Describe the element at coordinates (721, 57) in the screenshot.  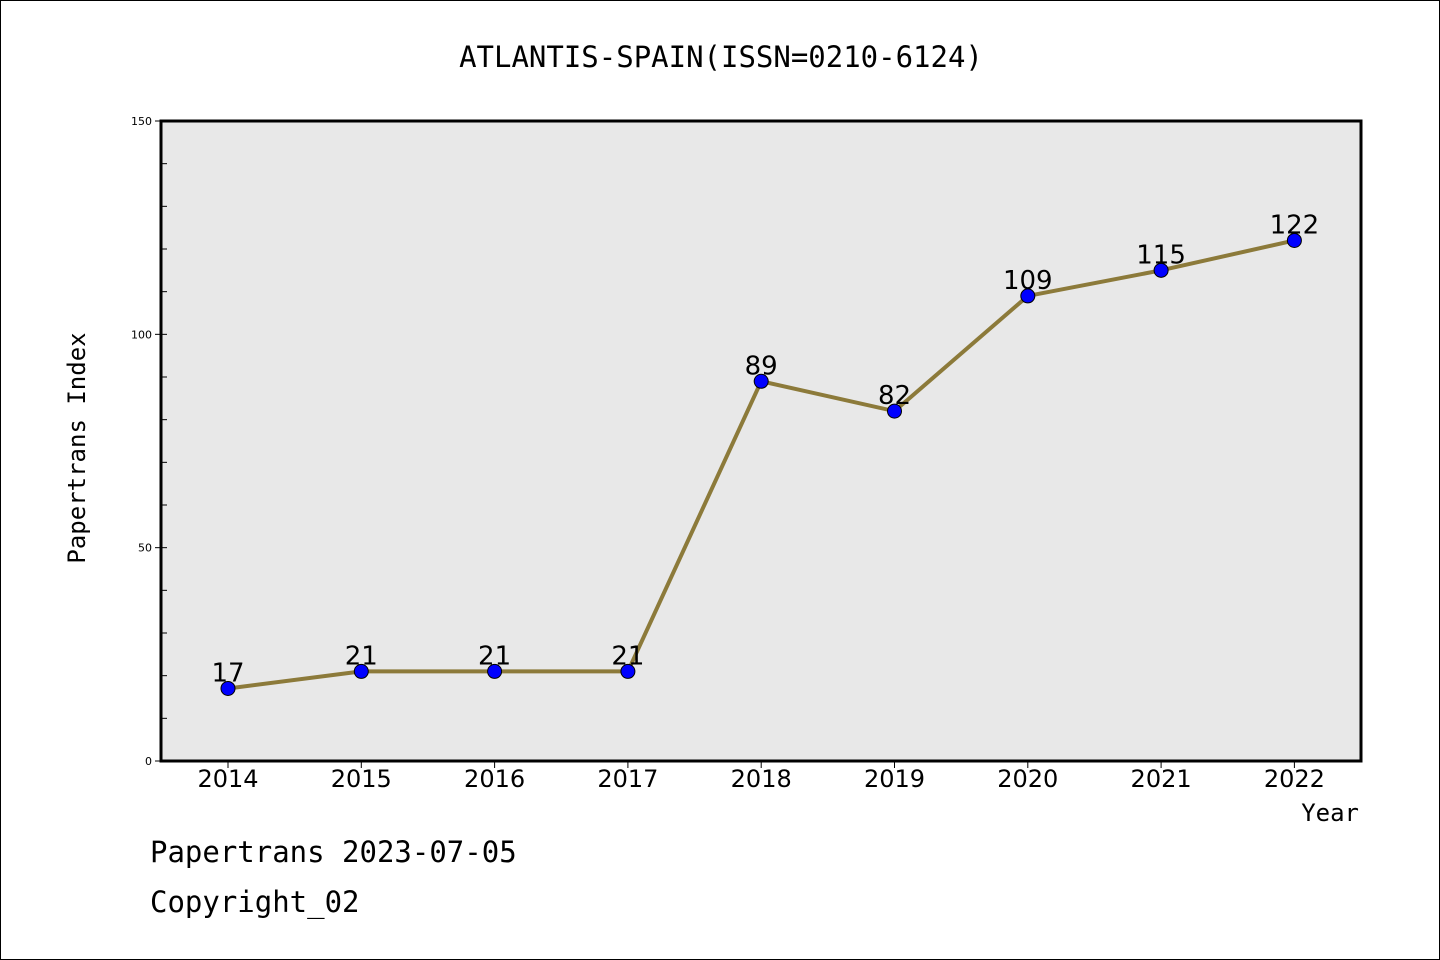
I see `chart-title: ATLANTIS-SPAIN(ISSN=0210-6124)` at that location.